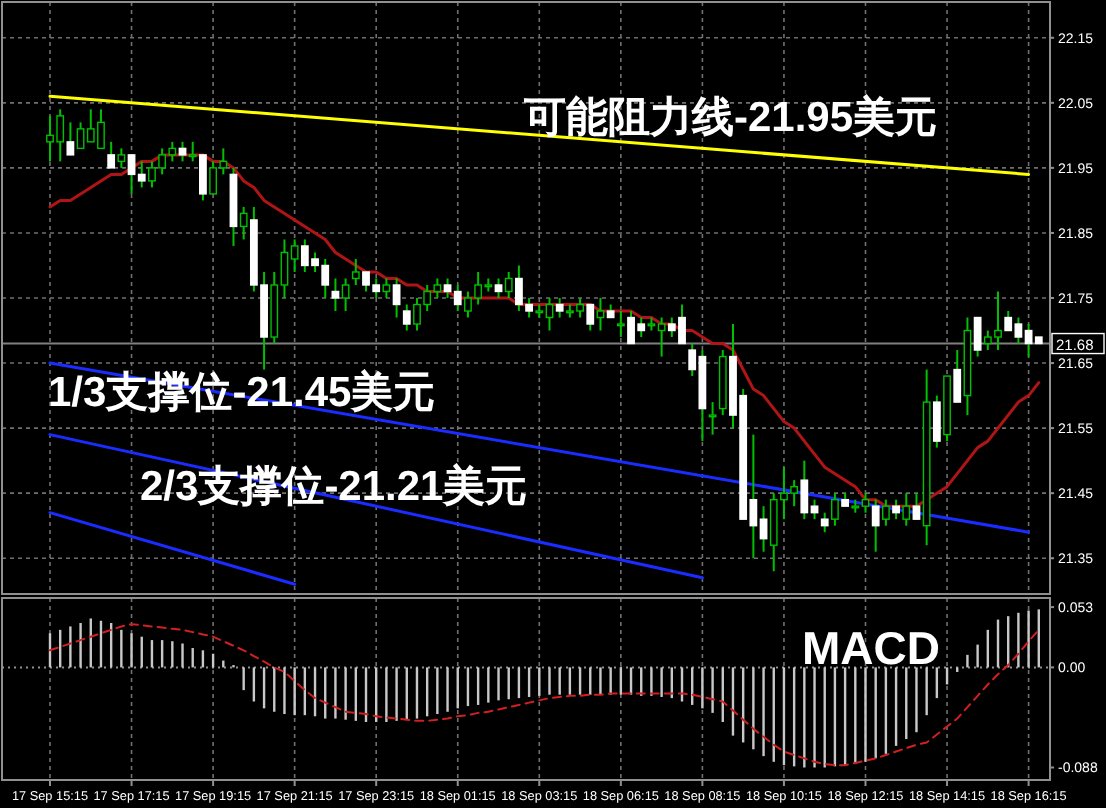  What do you see at coordinates (871, 648) in the screenshot?
I see `annotation: MACD` at bounding box center [871, 648].